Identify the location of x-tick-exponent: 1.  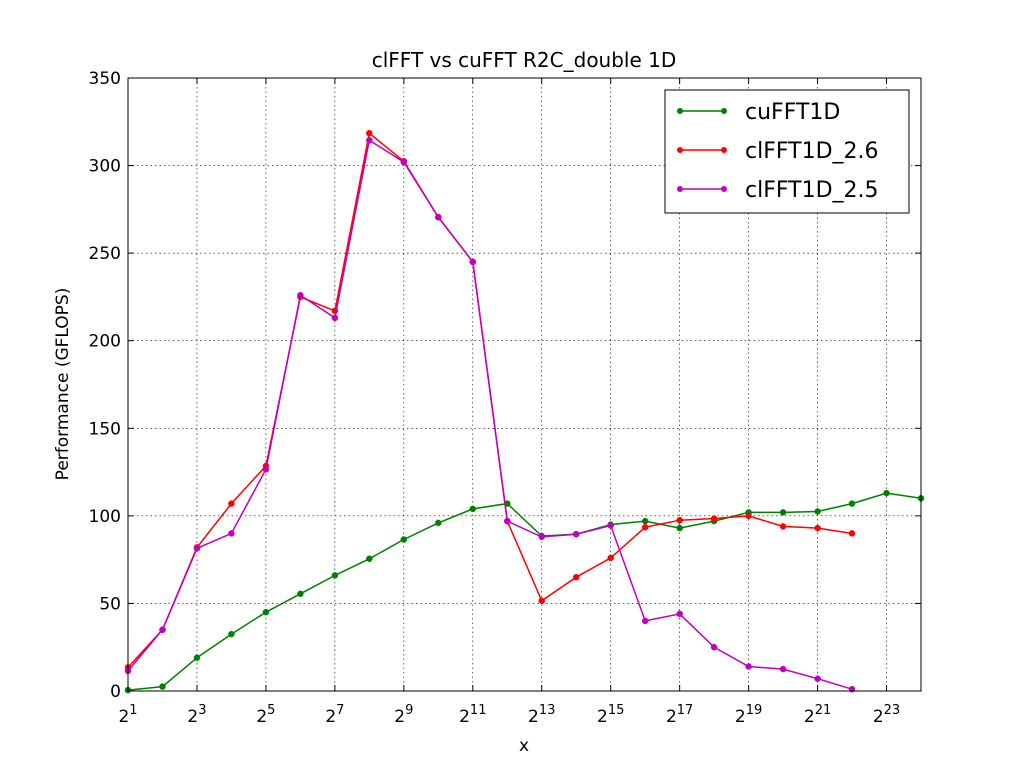
(133, 710).